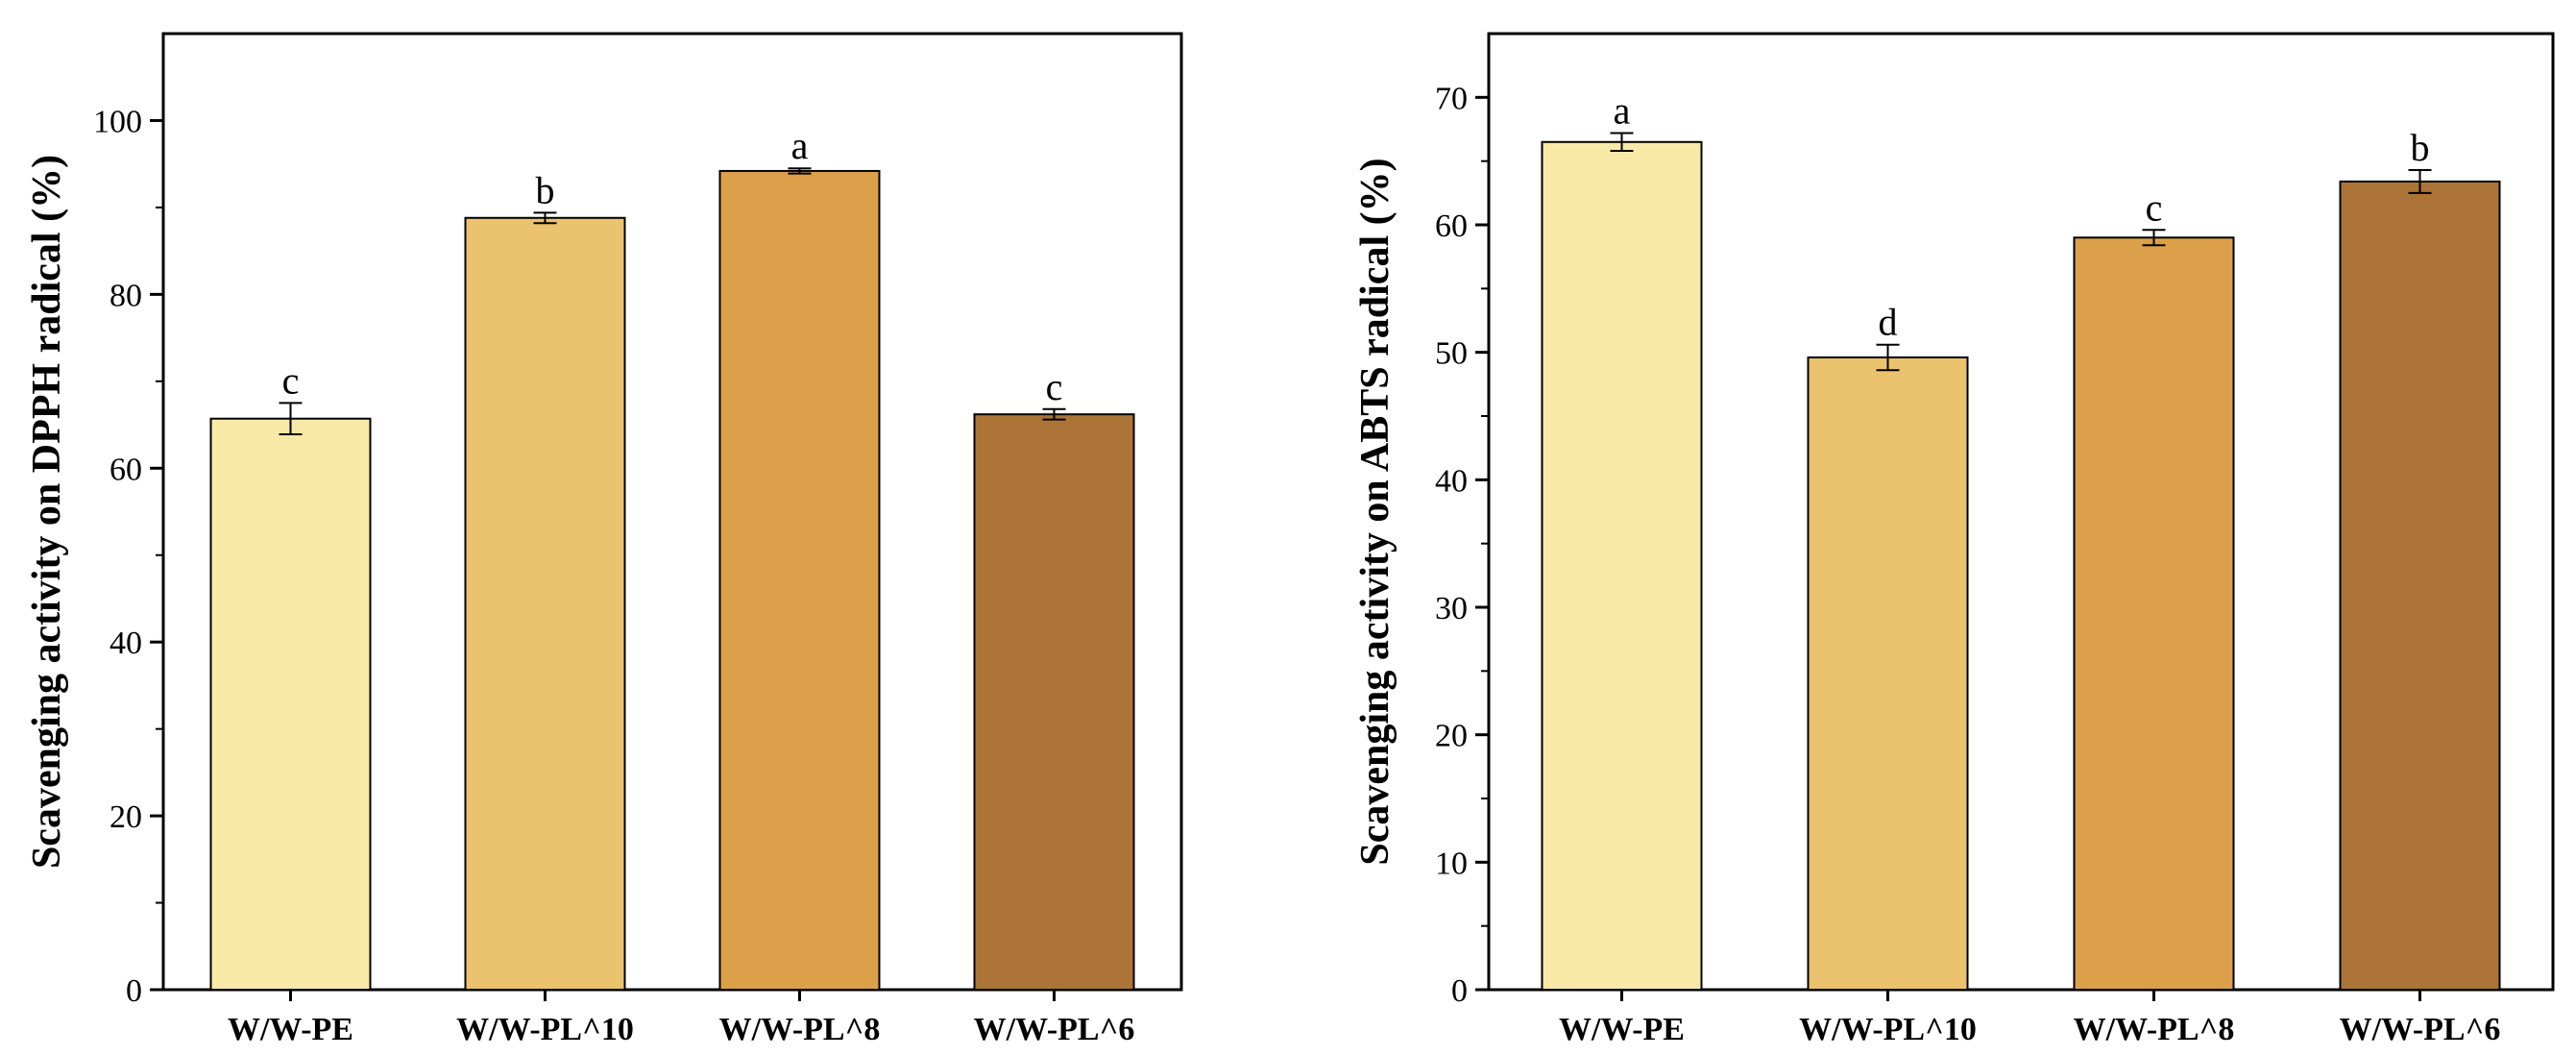 This screenshot has height=1056, width=2576. What do you see at coordinates (126, 295) in the screenshot?
I see `y-tick-label: 80` at bounding box center [126, 295].